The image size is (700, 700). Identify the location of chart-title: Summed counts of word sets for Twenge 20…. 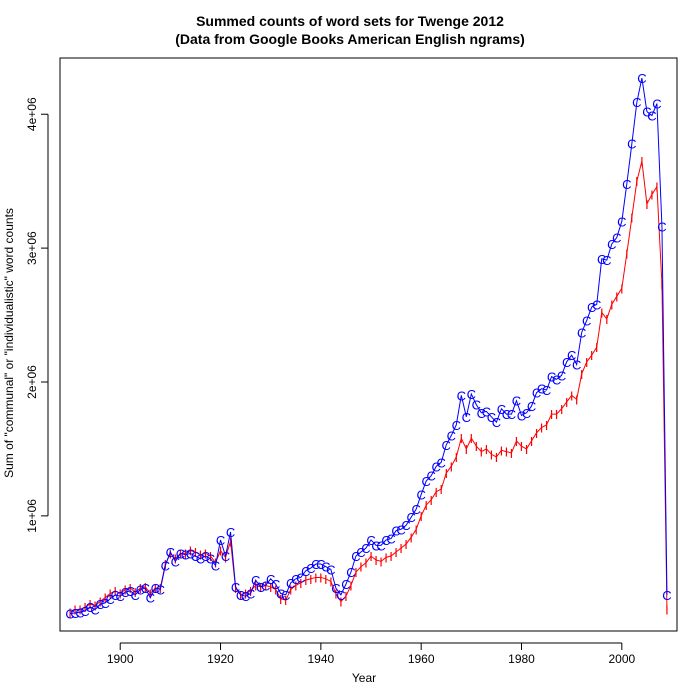
(350, 21).